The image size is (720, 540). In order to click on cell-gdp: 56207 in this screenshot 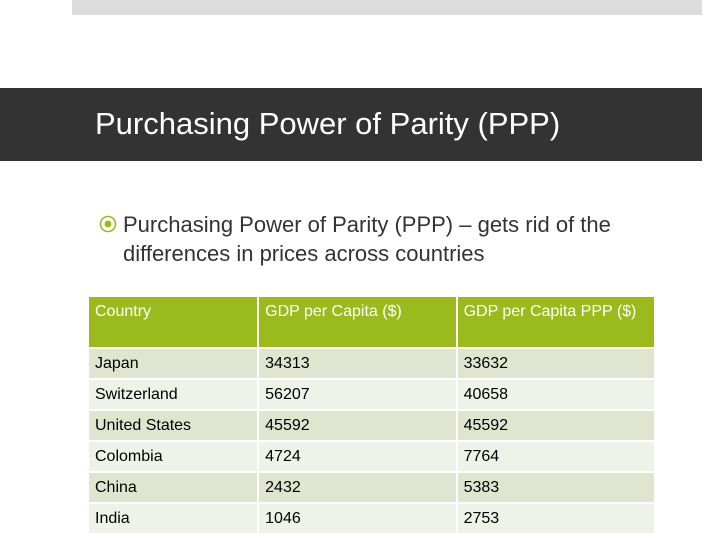, I will do `click(357, 394)`.